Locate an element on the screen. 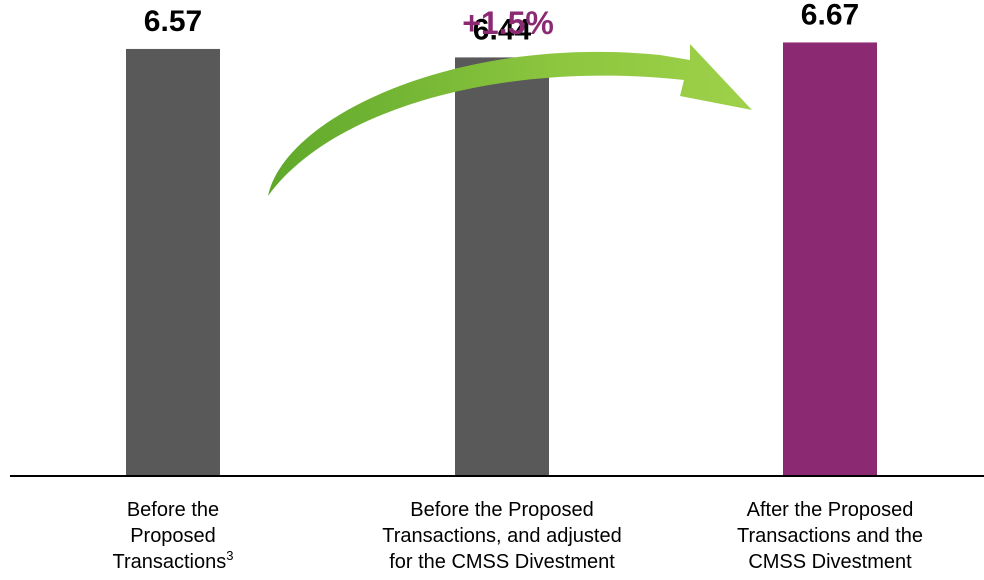  growth-callout-label: +1.5% is located at coordinates (508, 23).